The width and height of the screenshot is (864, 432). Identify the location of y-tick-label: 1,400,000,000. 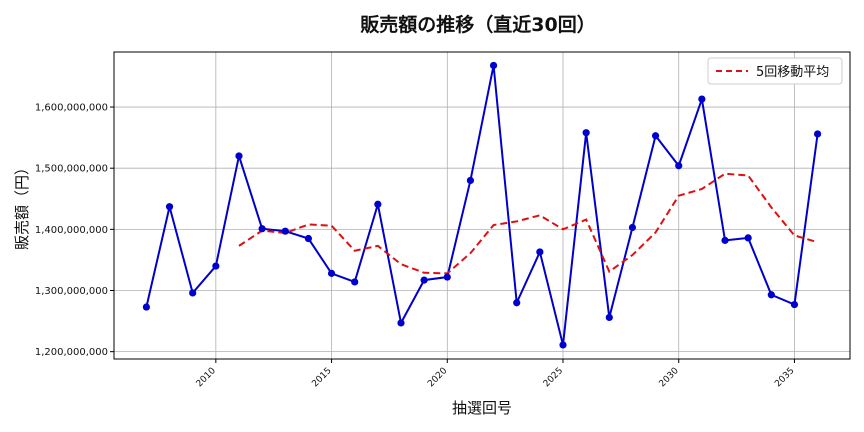
(71, 230).